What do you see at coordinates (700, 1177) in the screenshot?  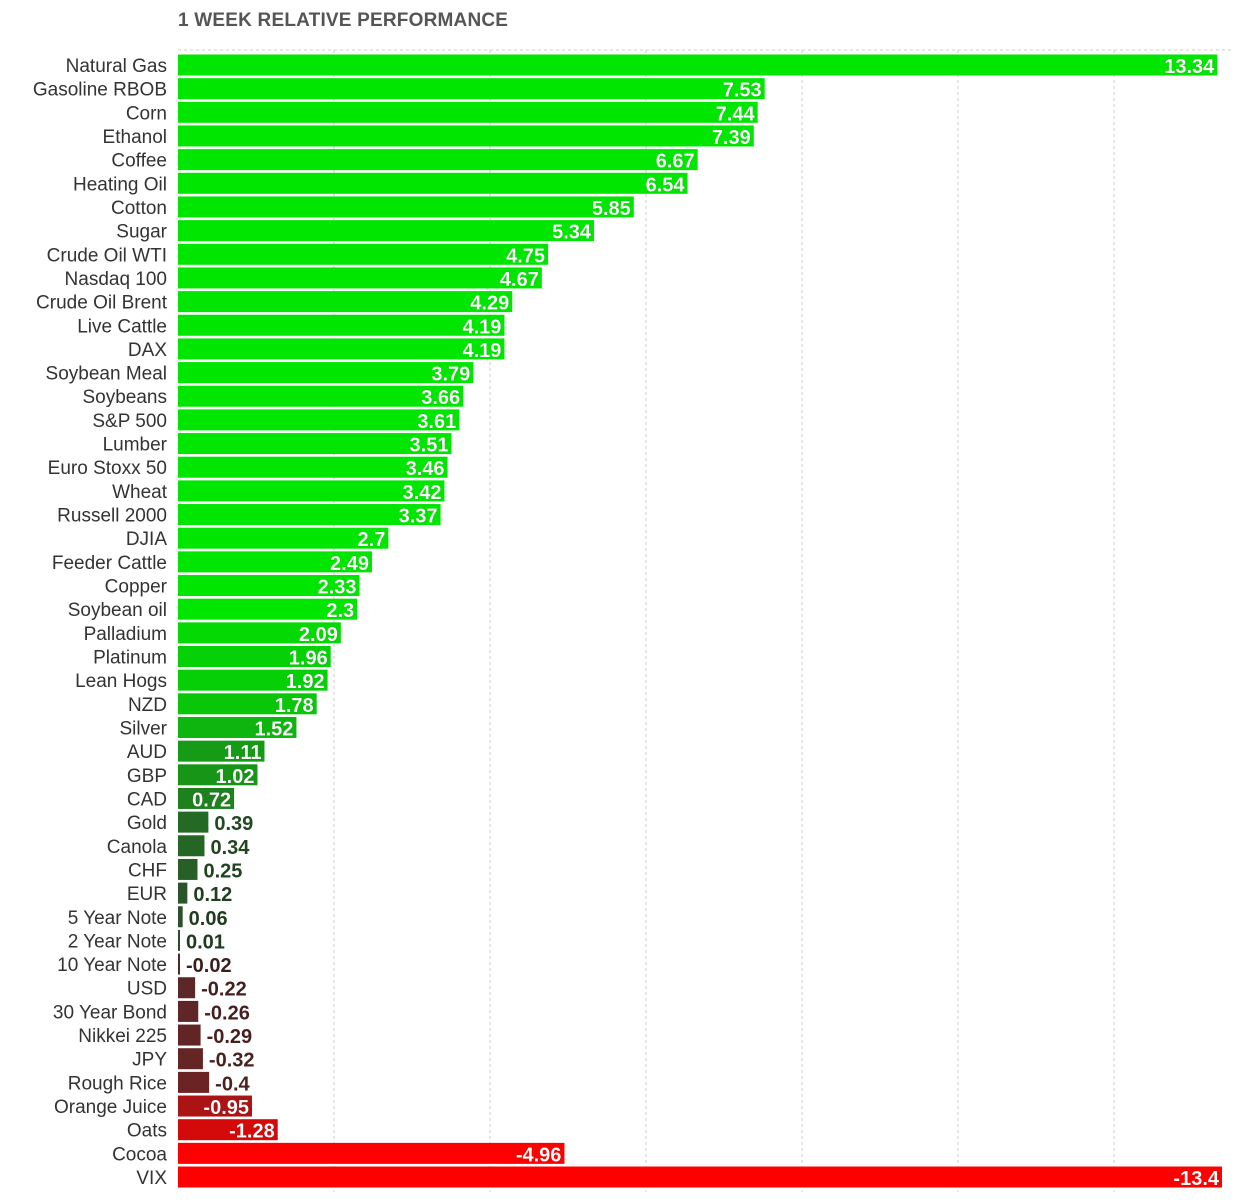 I see `bar-vix` at bounding box center [700, 1177].